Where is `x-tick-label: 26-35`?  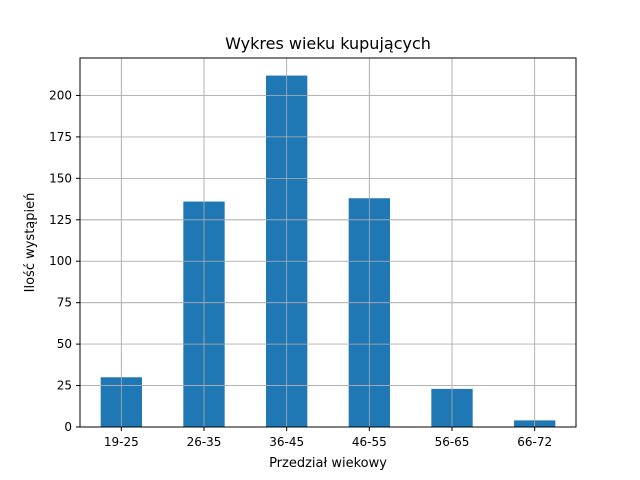
x-tick-label: 26-35 is located at coordinates (204, 442).